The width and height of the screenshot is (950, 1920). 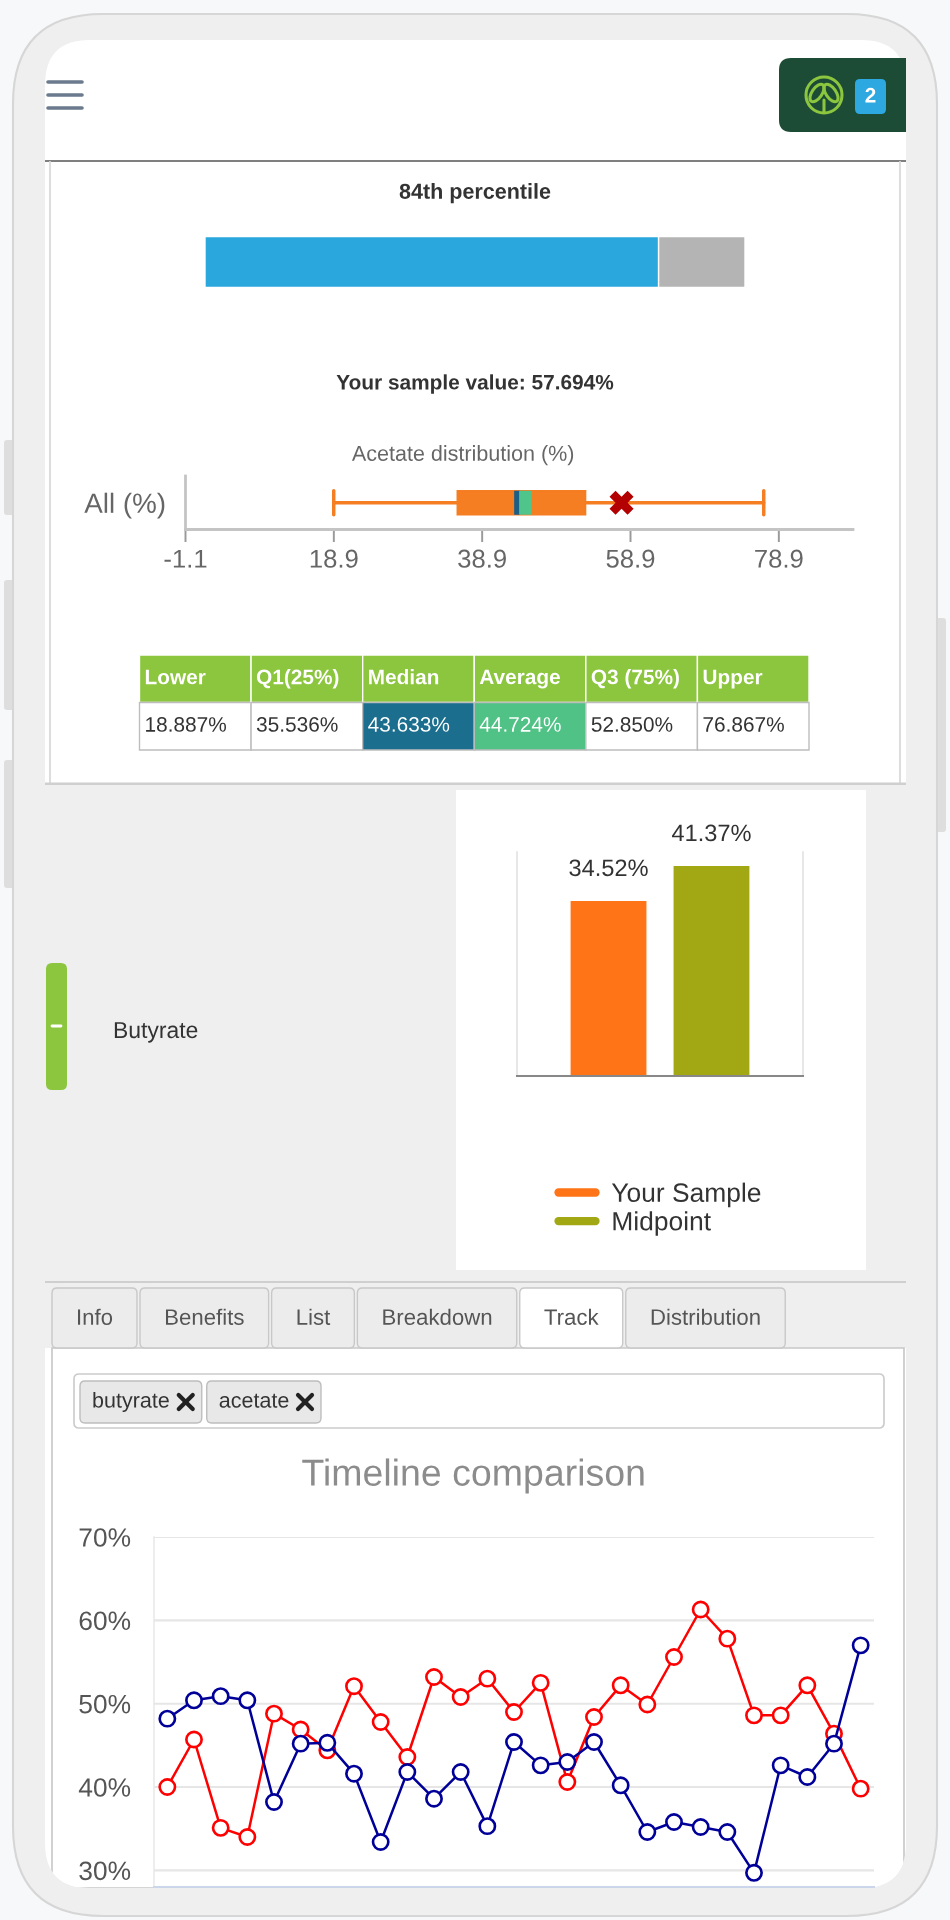 What do you see at coordinates (105, 1621) in the screenshot?
I see `y-tick-label: 60%` at bounding box center [105, 1621].